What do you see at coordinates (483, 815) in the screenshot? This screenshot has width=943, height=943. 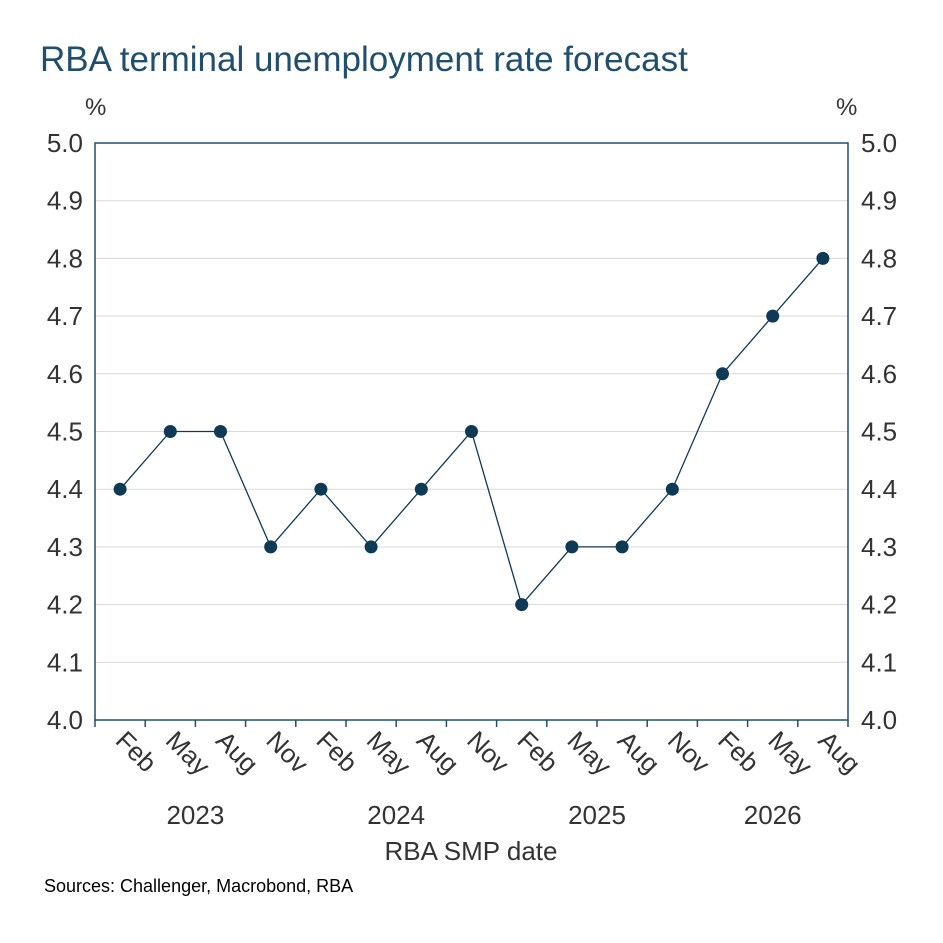 I see `x-axis-year-labels: 2023 2024 2025 2026` at bounding box center [483, 815].